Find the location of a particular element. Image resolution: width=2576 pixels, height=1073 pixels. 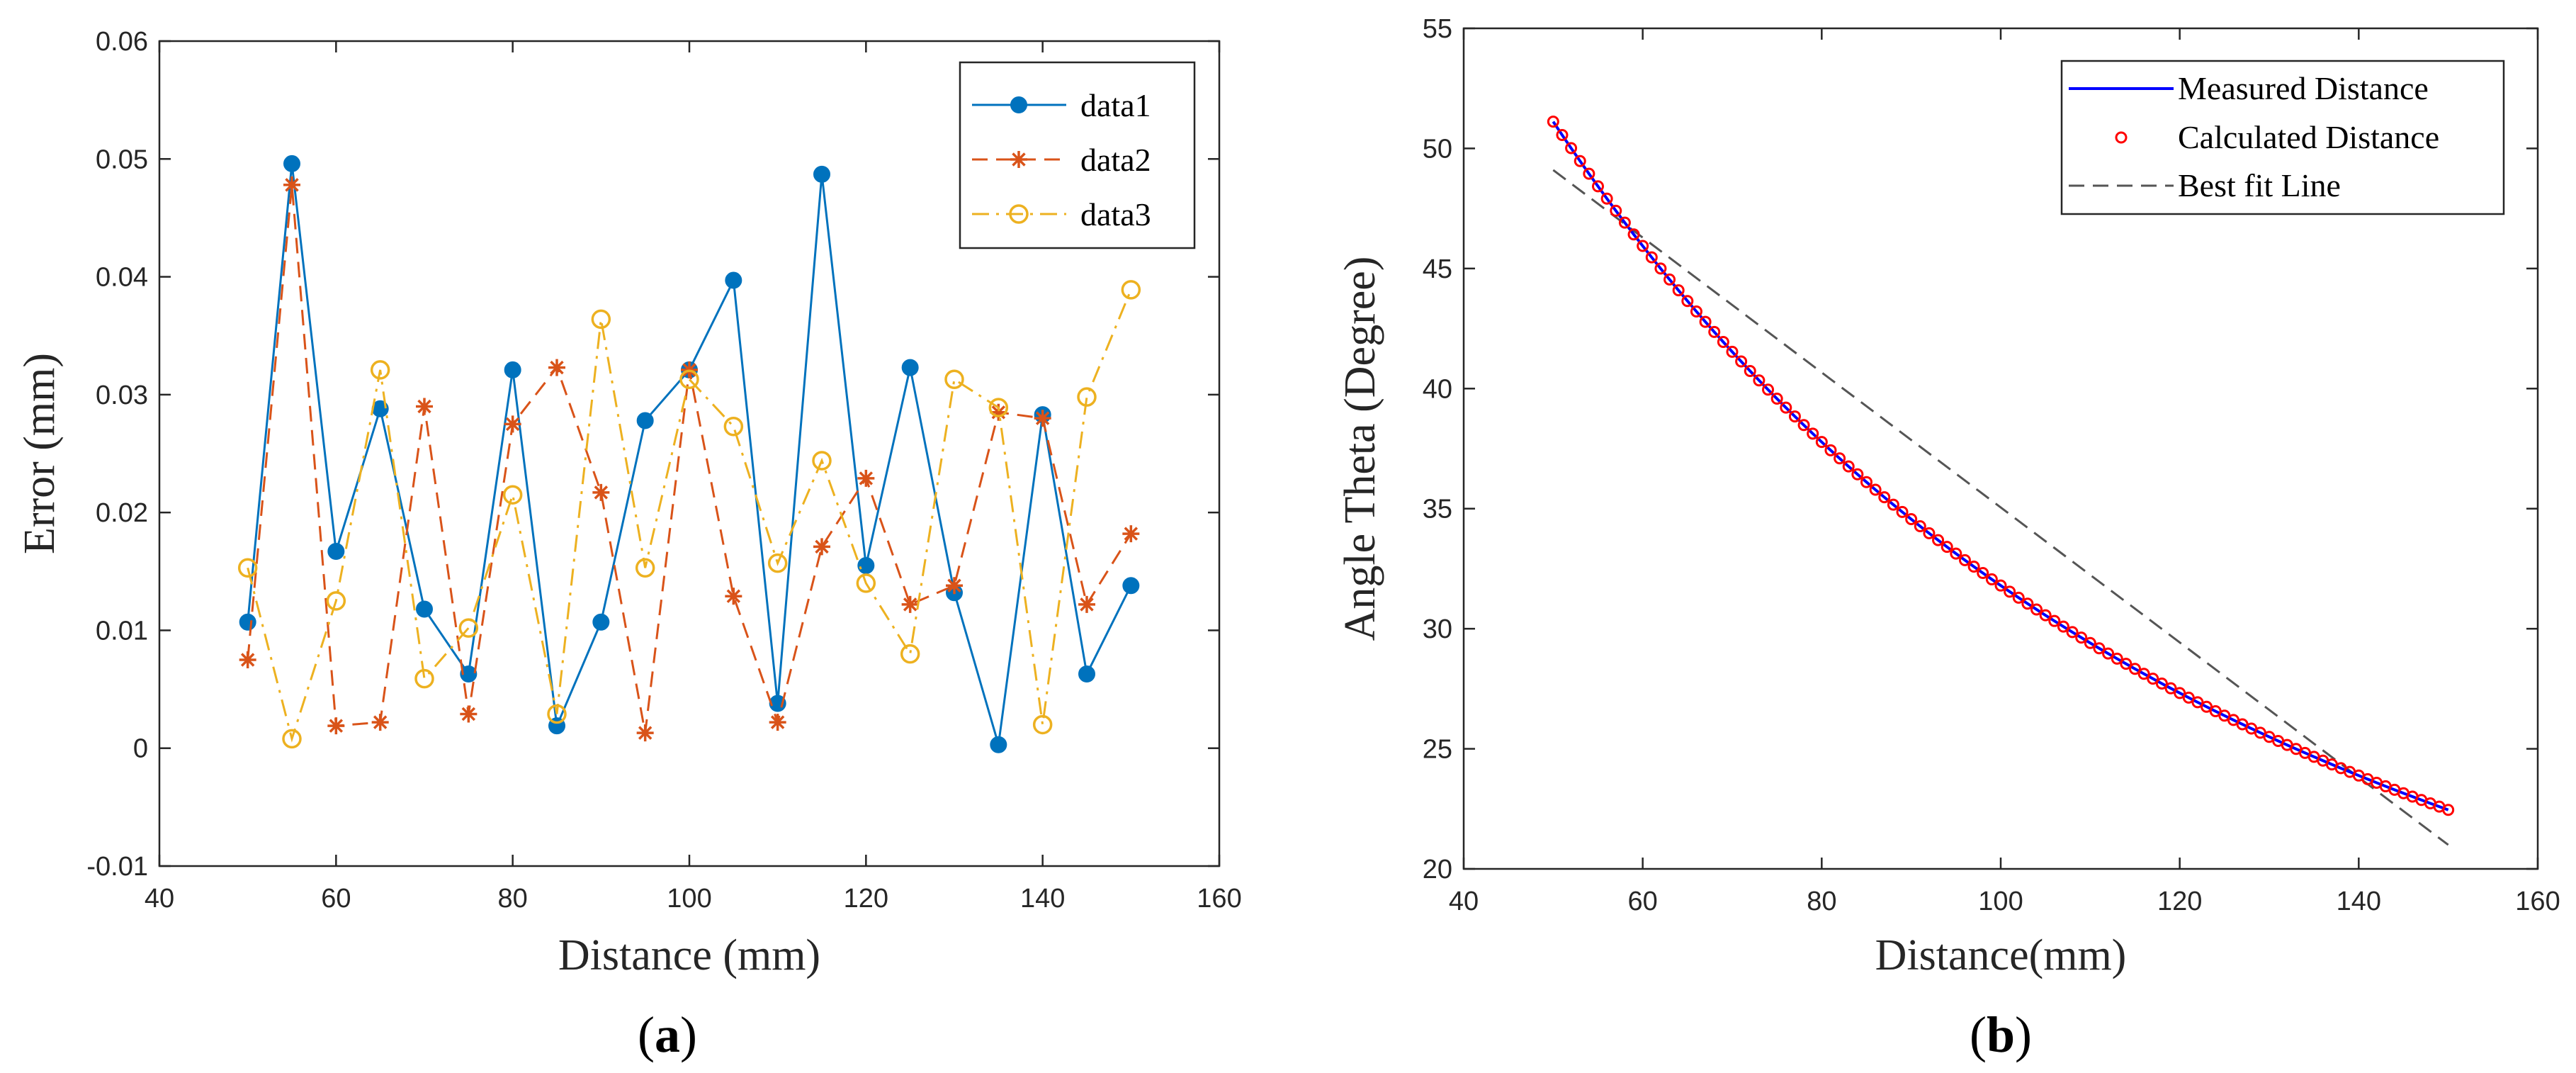

panel-a-label-letter: a is located at coordinates (667, 1034).